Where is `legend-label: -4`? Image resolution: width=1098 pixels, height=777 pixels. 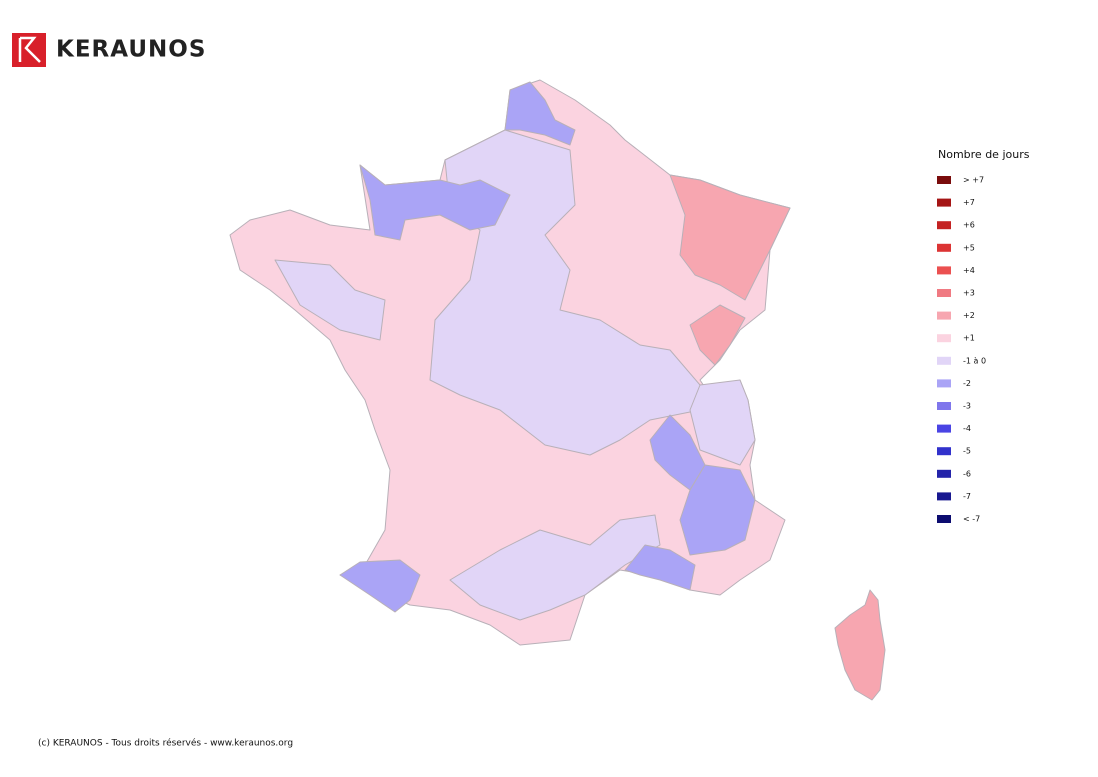 legend-label: -4 is located at coordinates (967, 428).